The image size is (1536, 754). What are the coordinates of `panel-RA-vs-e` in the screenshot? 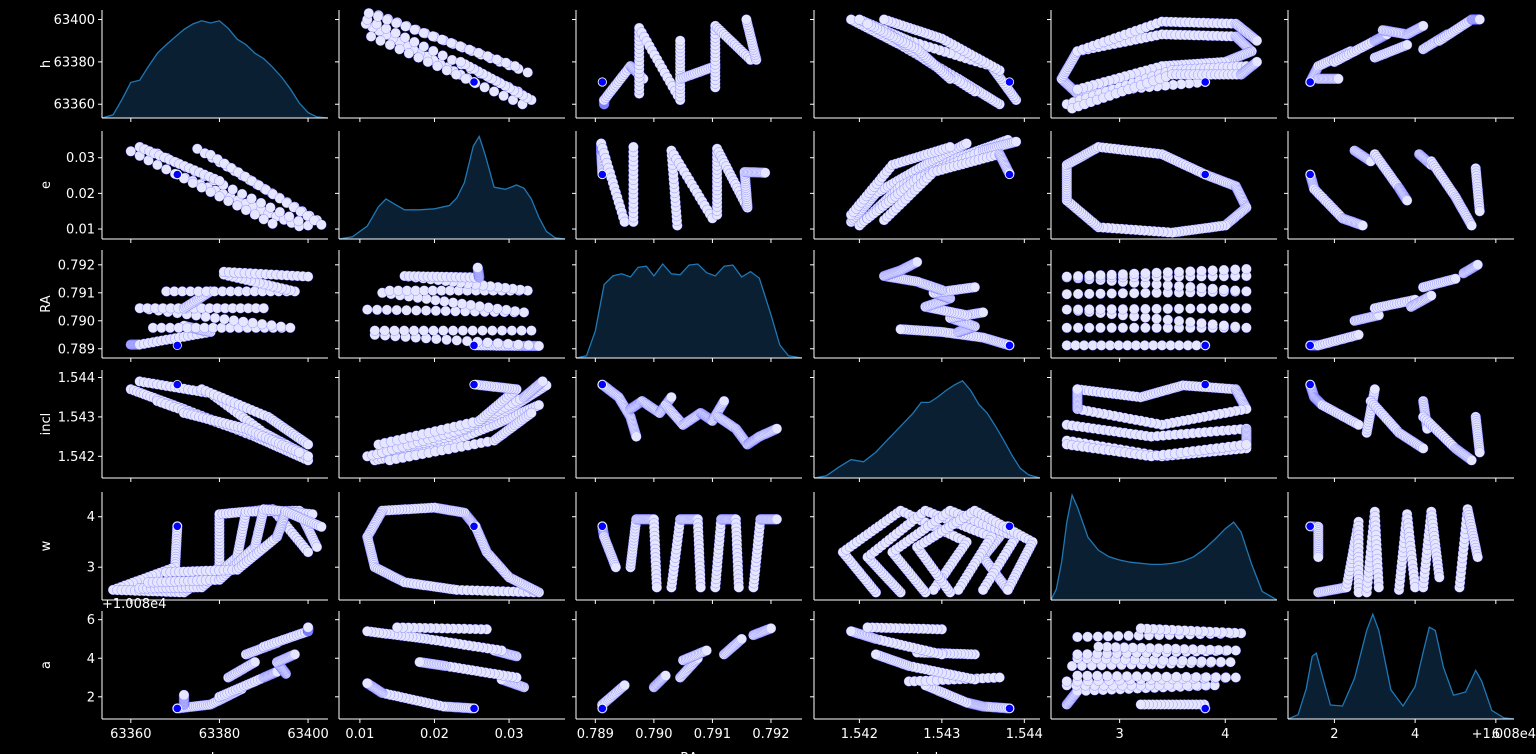 It's located at (450, 306).